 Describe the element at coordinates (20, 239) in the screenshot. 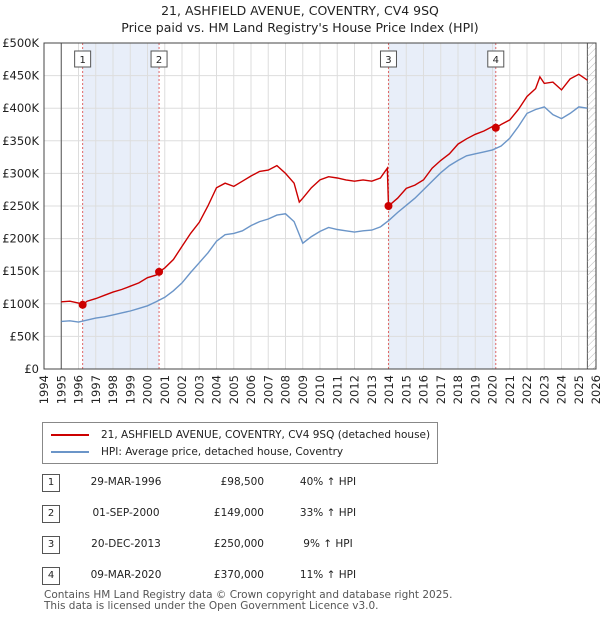

I see `y-tick-label: £200K` at that location.